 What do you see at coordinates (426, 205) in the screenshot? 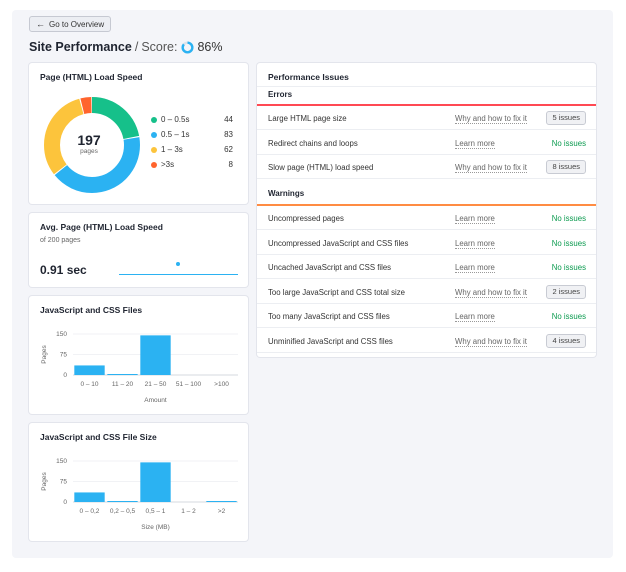
I see `warnings-divider` at bounding box center [426, 205].